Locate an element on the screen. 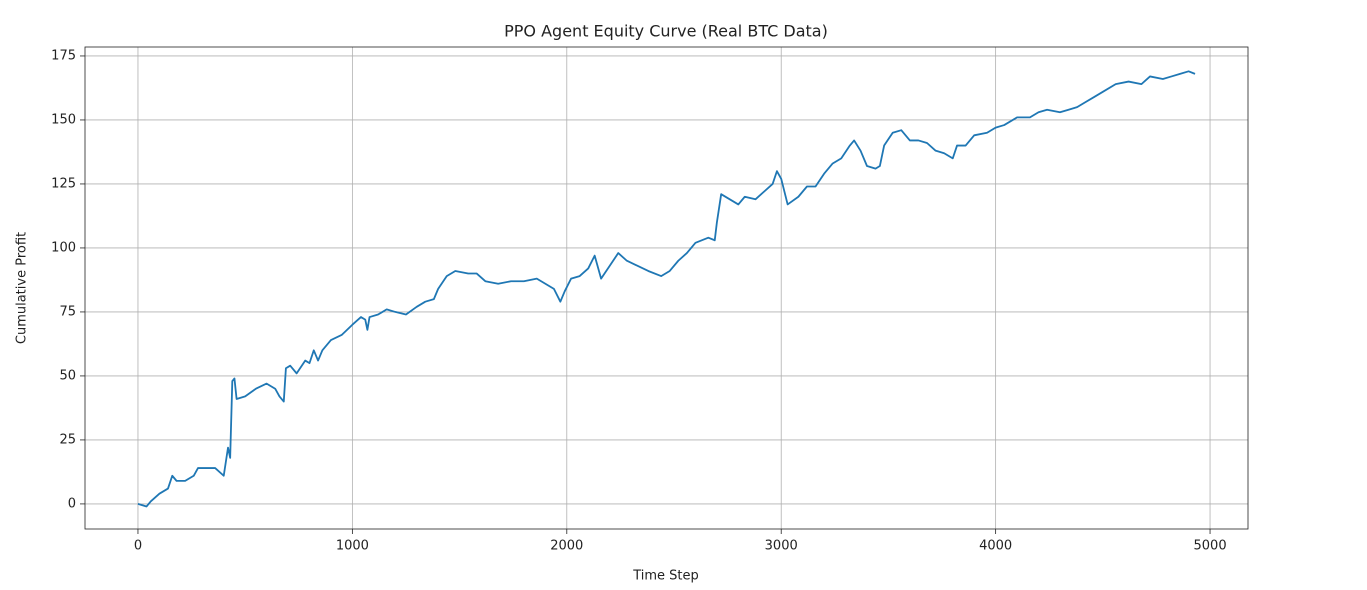  x-tick-label: 0 is located at coordinates (138, 546).